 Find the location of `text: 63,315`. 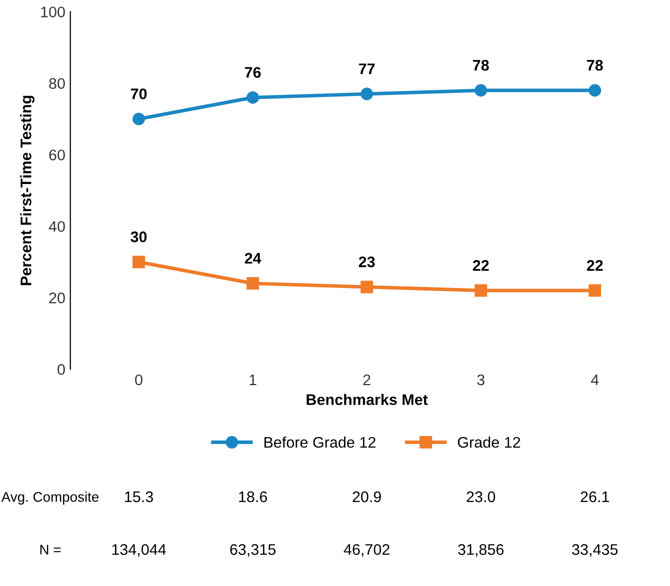

text: 63,315 is located at coordinates (253, 550).